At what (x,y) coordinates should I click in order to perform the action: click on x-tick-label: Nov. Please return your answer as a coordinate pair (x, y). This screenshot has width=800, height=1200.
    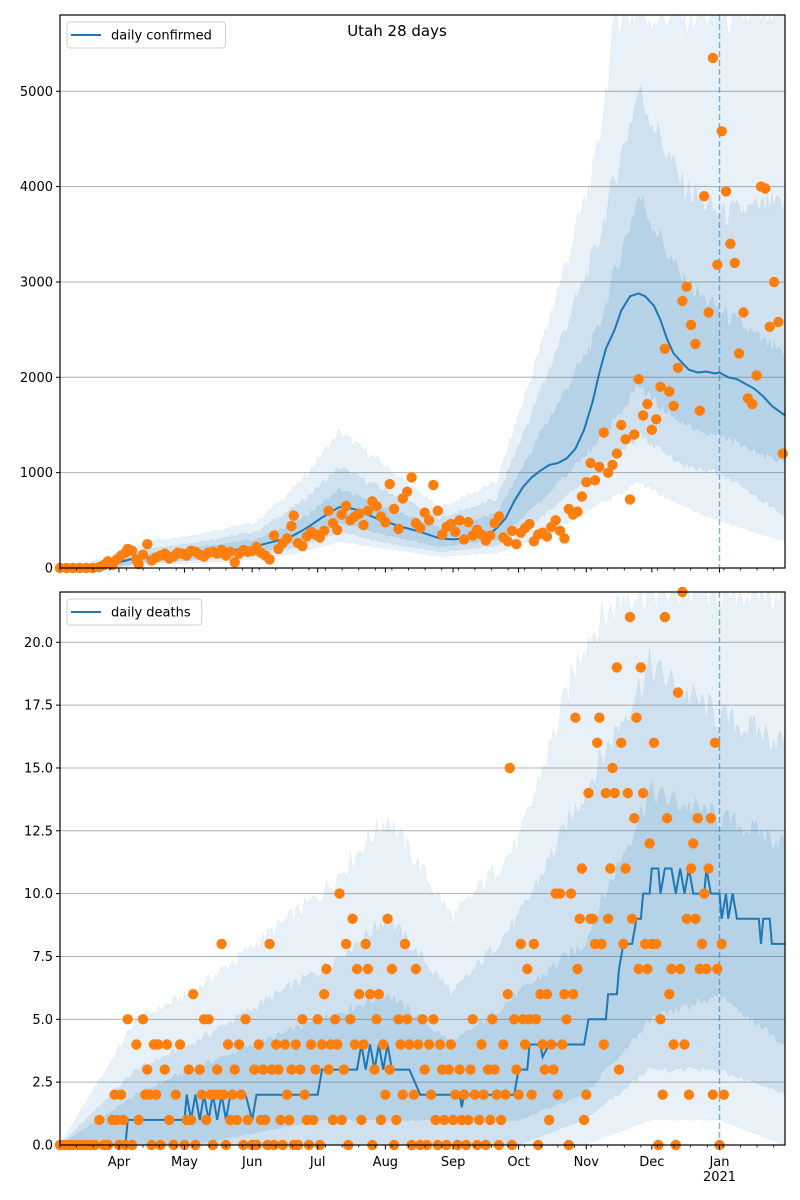
    Looking at the image, I should click on (587, 1162).